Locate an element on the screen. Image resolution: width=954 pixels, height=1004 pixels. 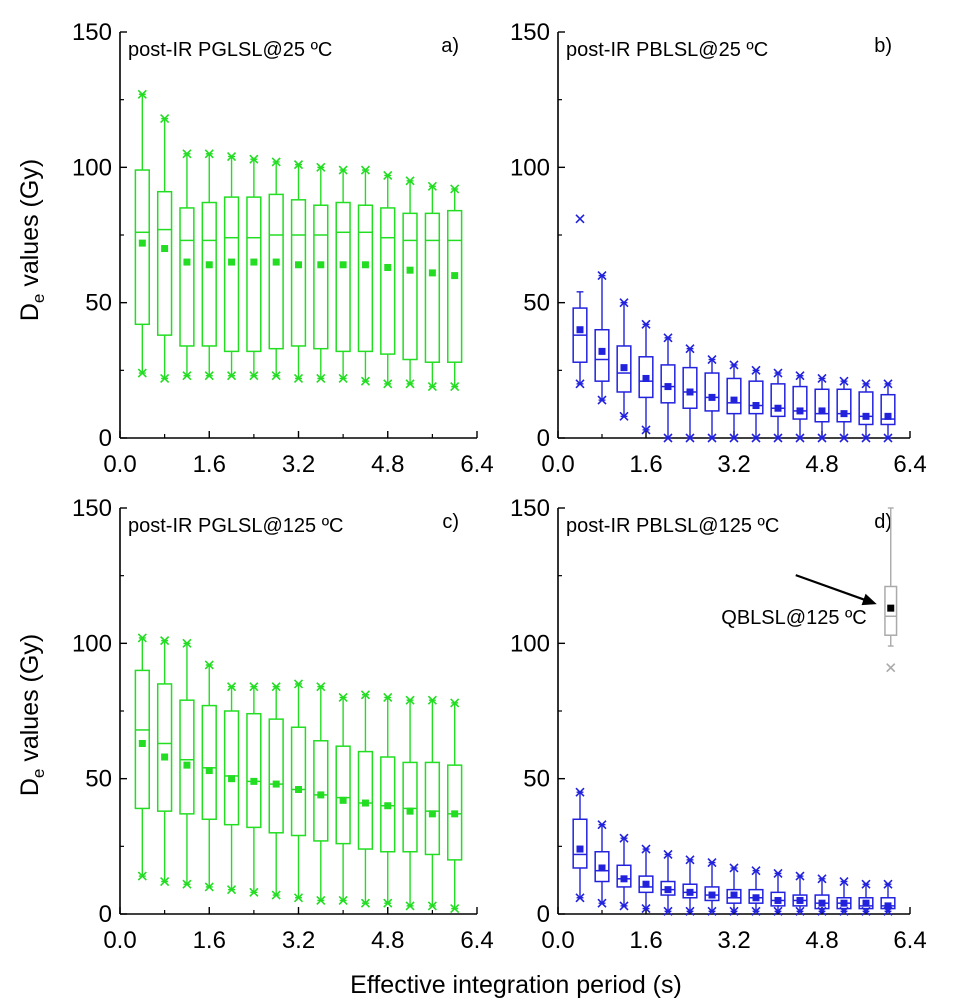
x-tick-label: 6.4 is located at coordinates (909, 464).